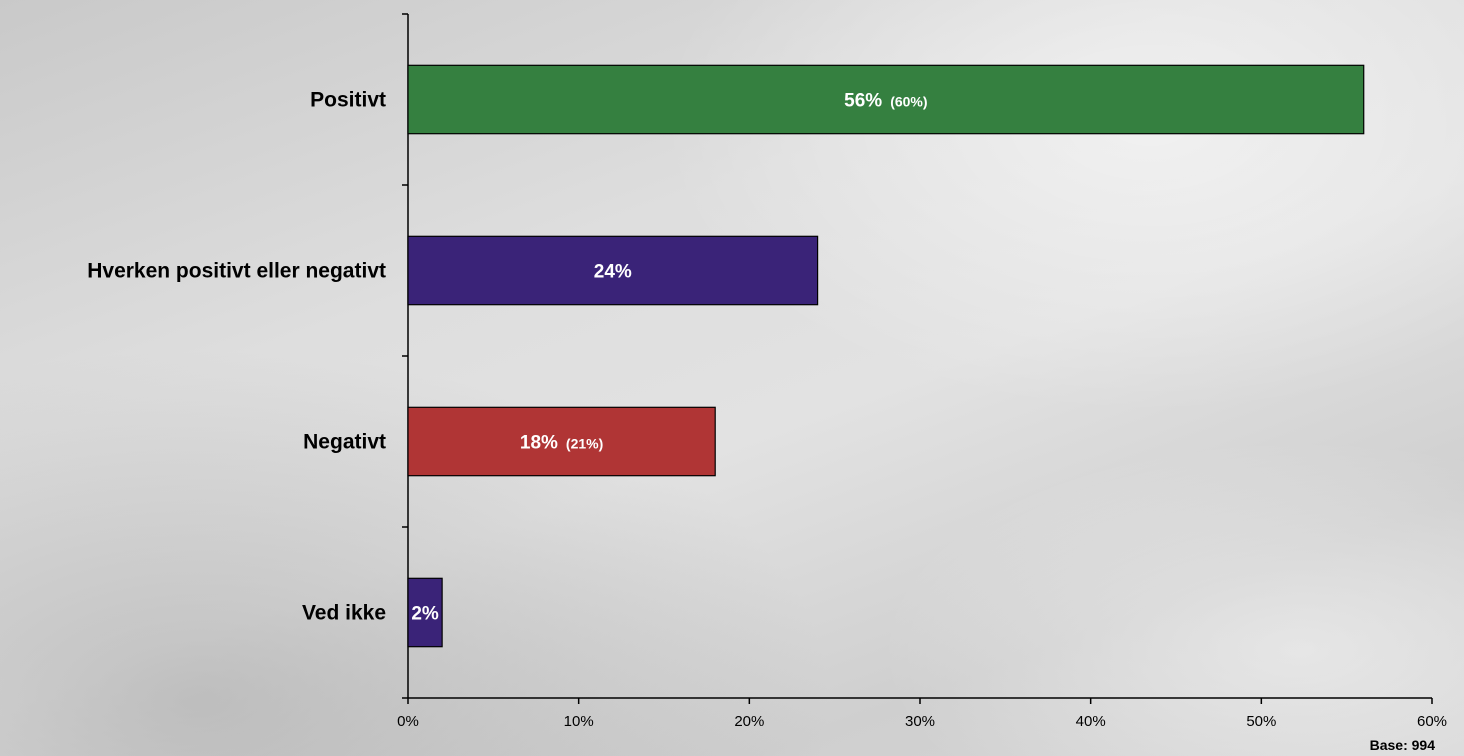 The height and width of the screenshot is (756, 1464). Describe the element at coordinates (344, 442) in the screenshot. I see `category-label: Negativt` at that location.